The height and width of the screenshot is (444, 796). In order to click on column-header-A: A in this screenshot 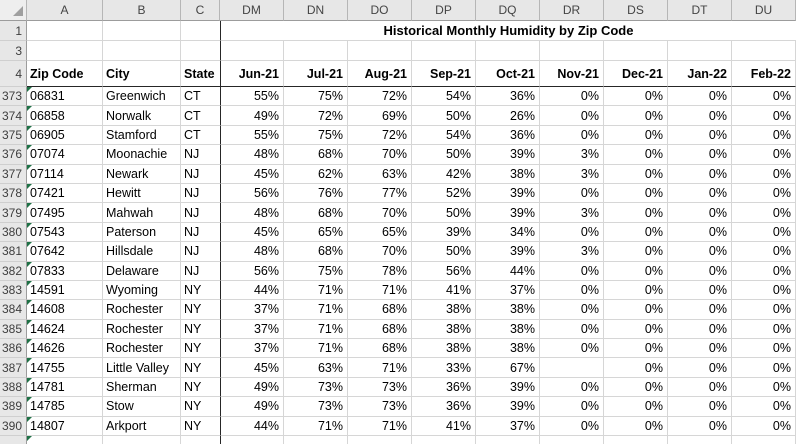, I will do `click(65, 10)`.